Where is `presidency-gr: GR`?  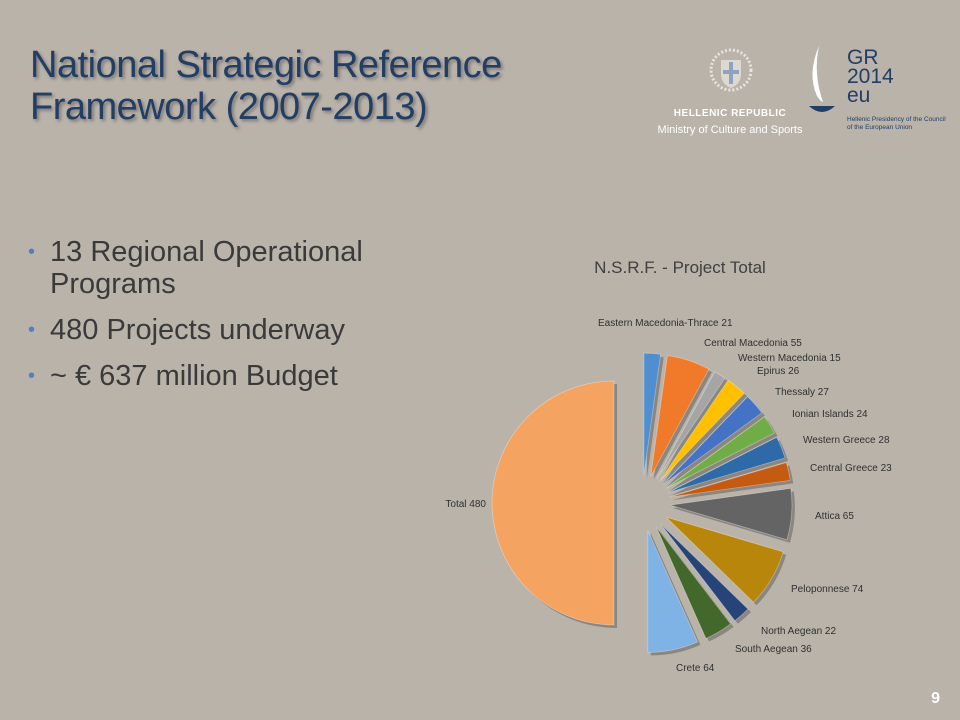
presidency-gr: GR is located at coordinates (863, 57).